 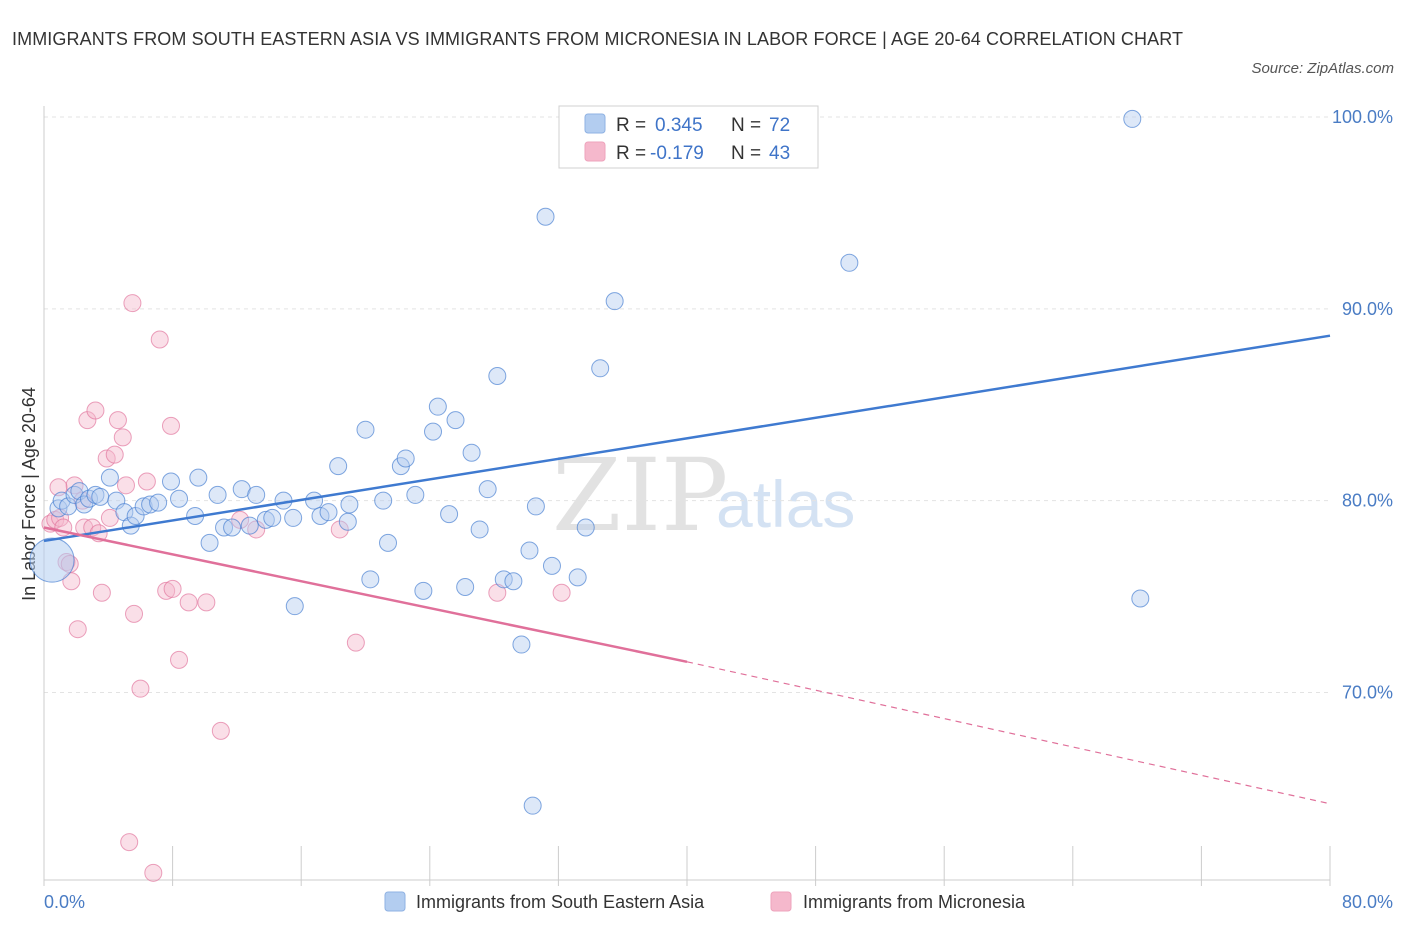 What do you see at coordinates (1008, 733) in the screenshot?
I see `trend-line-micronesia-extension` at bounding box center [1008, 733].